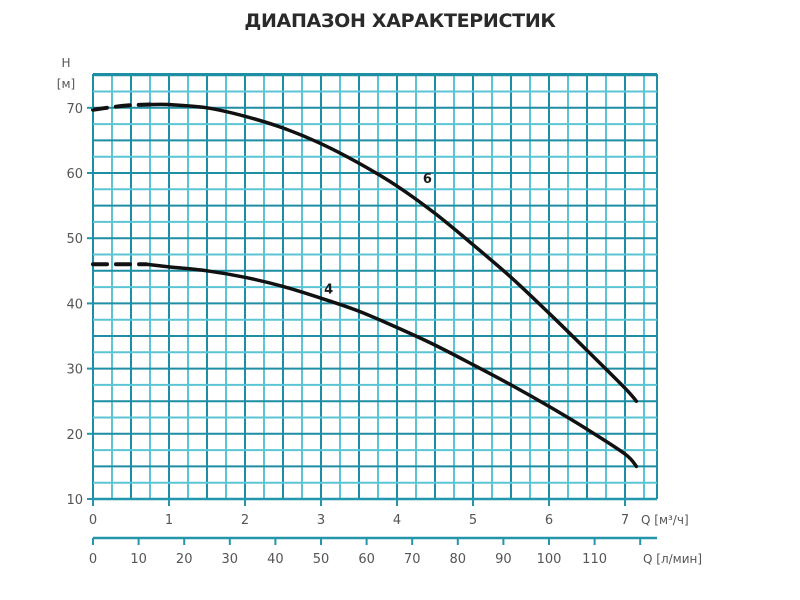  I want to click on x2-tick-label: 110, so click(594, 559).